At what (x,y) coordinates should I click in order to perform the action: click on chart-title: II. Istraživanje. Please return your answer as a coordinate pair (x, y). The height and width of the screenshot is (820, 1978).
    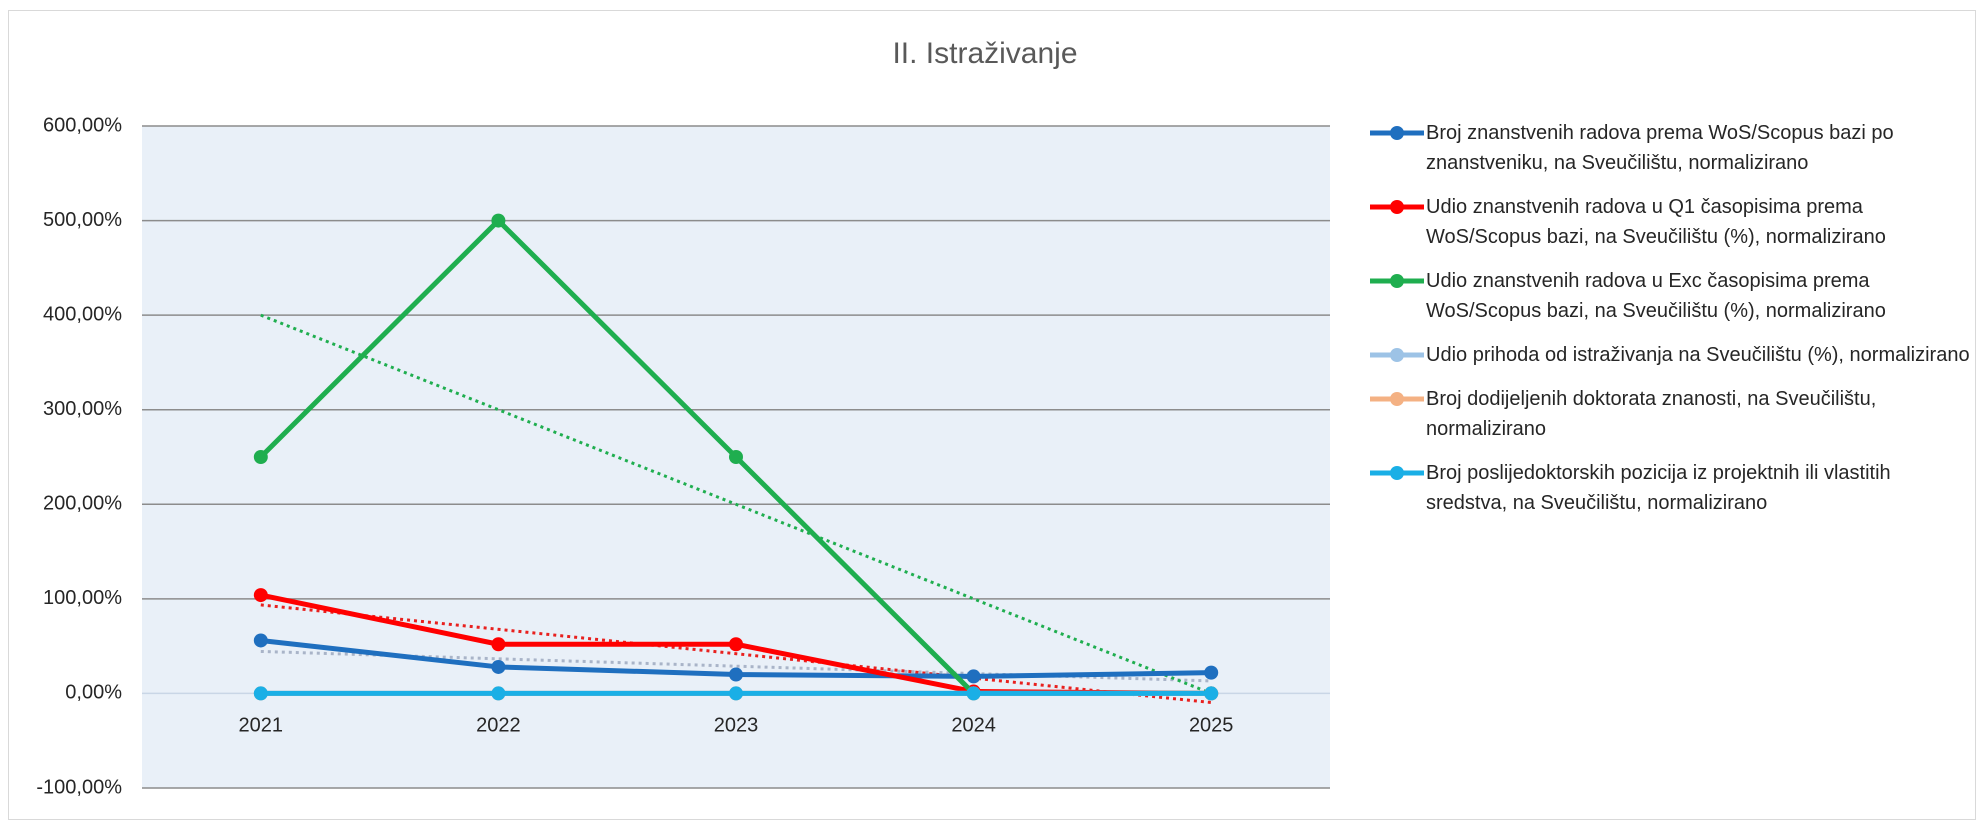
    Looking at the image, I should click on (984, 53).